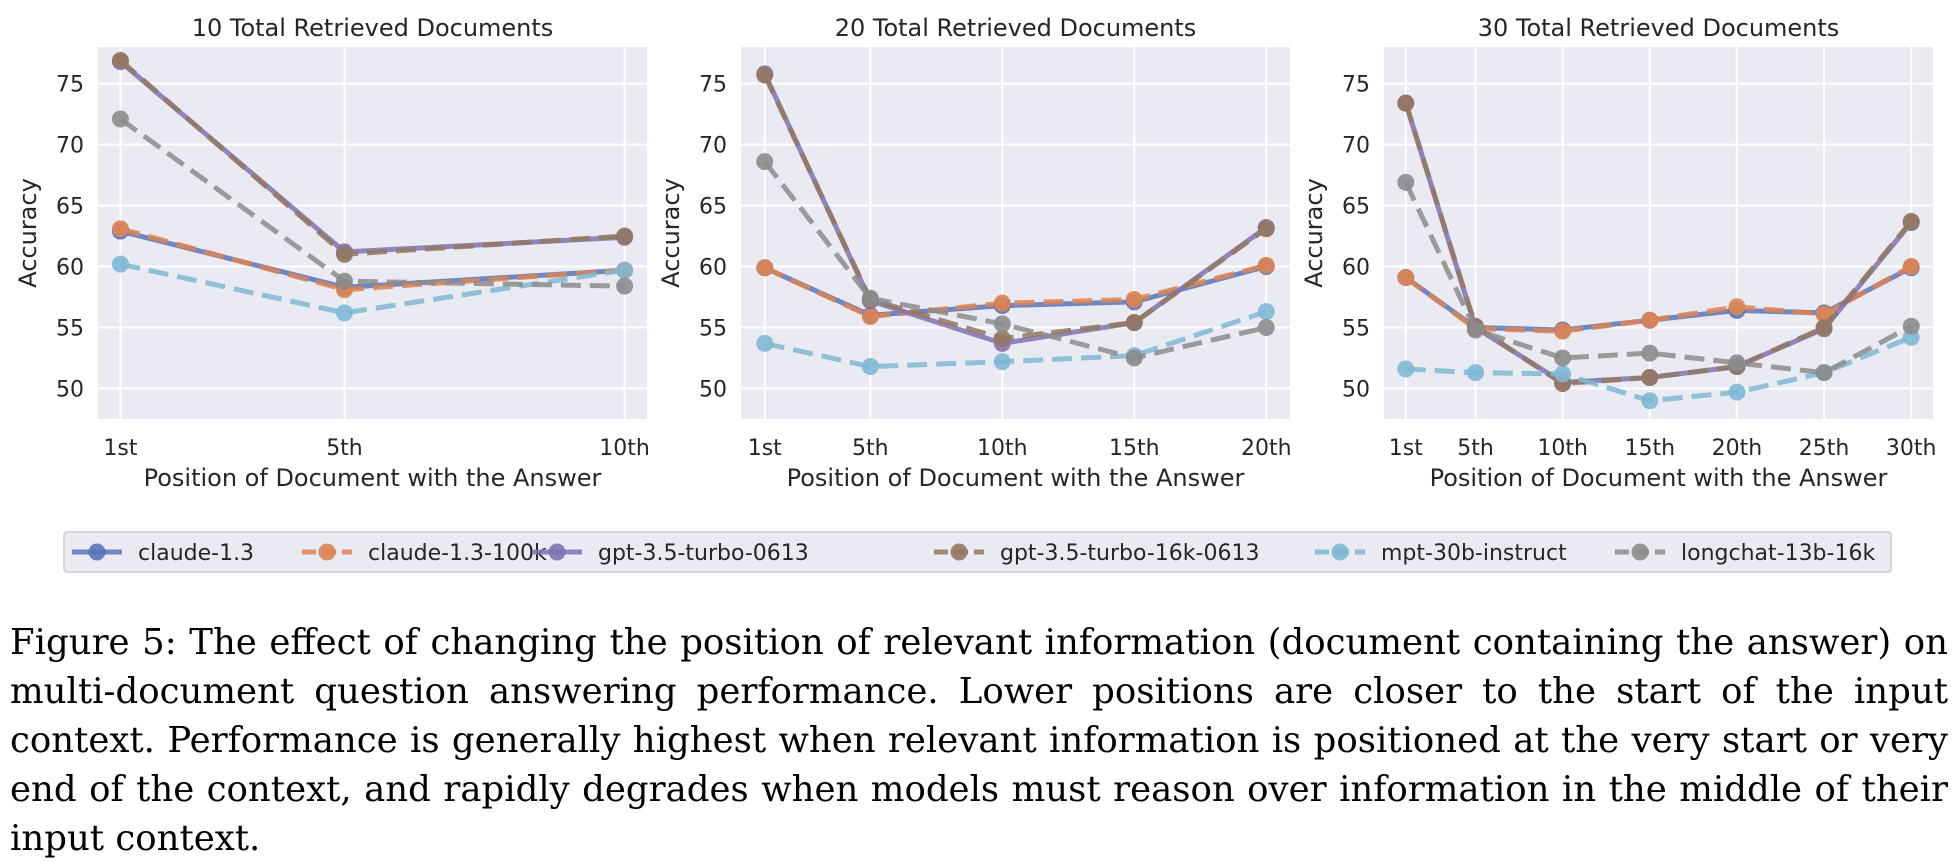 This screenshot has height=863, width=1956. What do you see at coordinates (457, 553) in the screenshot?
I see `legend-label: claude-1.3-100k` at bounding box center [457, 553].